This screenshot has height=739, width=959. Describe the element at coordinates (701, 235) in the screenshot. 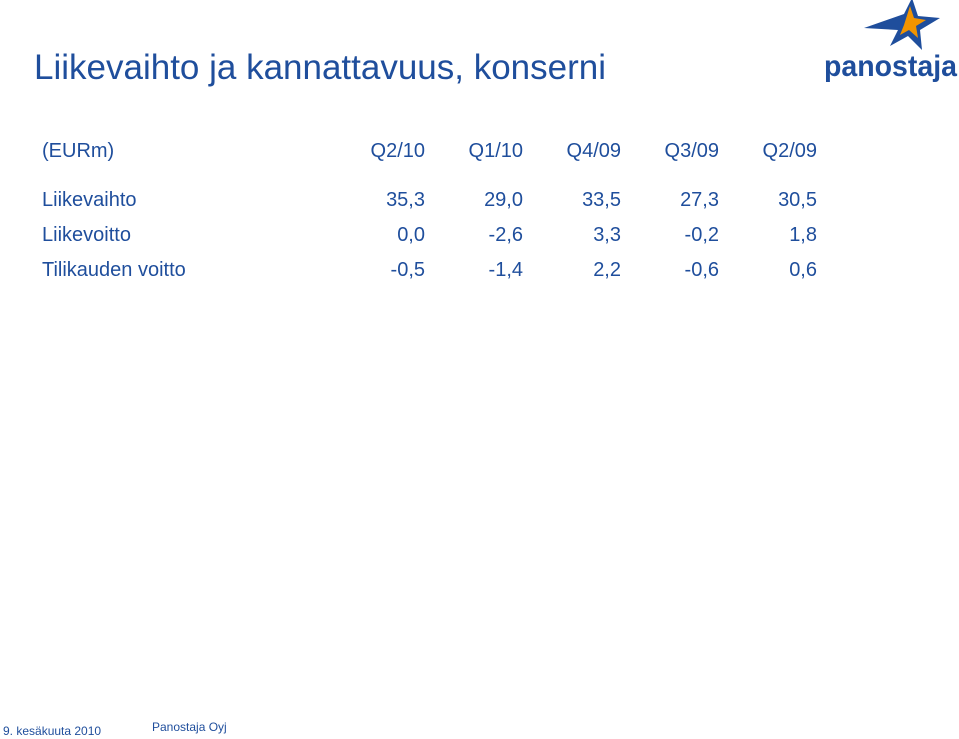

I see `table-cell: -0,2` at that location.